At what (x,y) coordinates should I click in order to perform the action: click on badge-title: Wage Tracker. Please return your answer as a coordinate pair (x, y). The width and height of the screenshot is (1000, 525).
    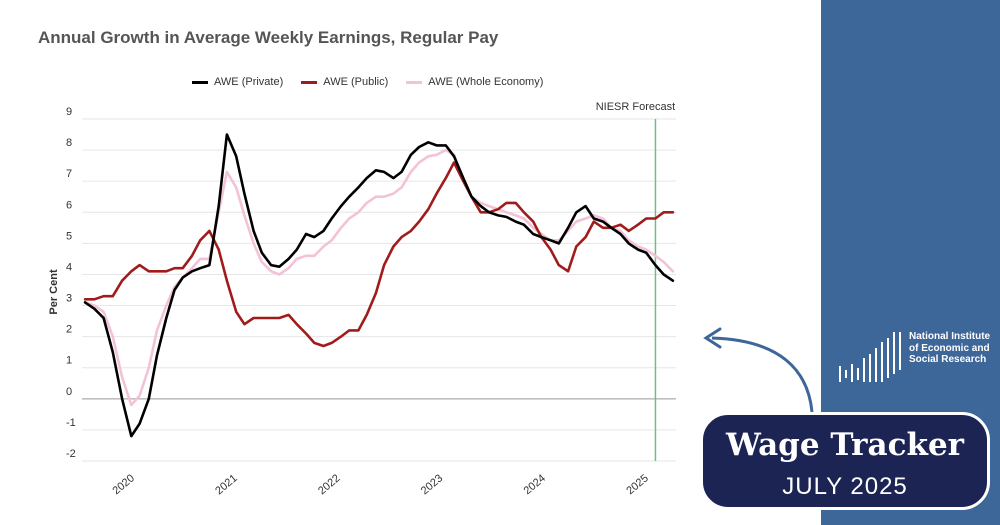
    Looking at the image, I should click on (845, 445).